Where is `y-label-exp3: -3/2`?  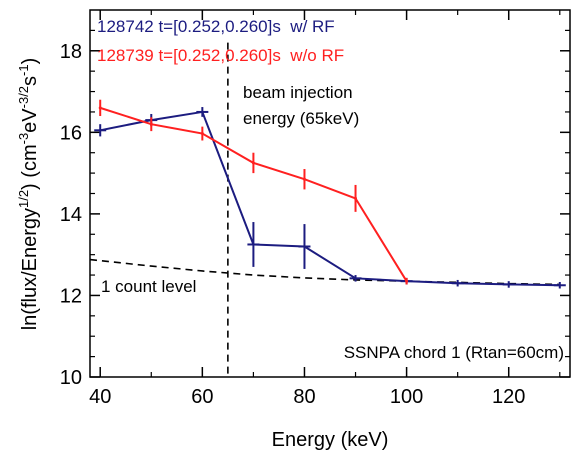
y-label-exp3: -3/2 is located at coordinates (23, 97).